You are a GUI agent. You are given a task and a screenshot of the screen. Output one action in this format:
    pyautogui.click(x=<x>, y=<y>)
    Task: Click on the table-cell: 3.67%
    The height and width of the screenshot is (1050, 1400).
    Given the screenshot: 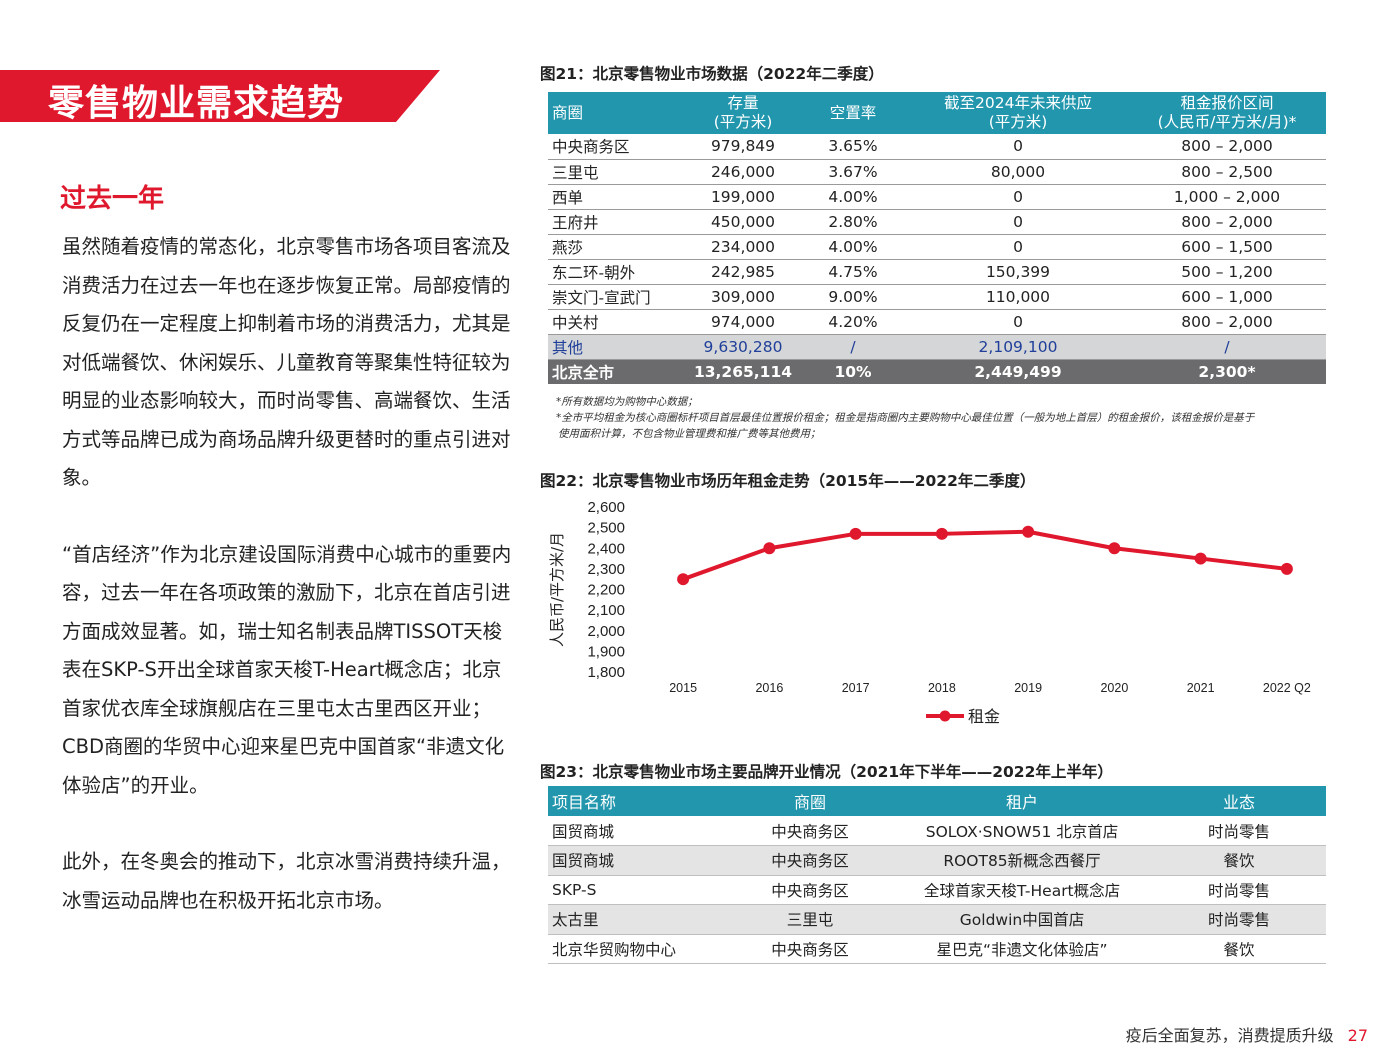 What is the action you would take?
    pyautogui.click(x=853, y=172)
    